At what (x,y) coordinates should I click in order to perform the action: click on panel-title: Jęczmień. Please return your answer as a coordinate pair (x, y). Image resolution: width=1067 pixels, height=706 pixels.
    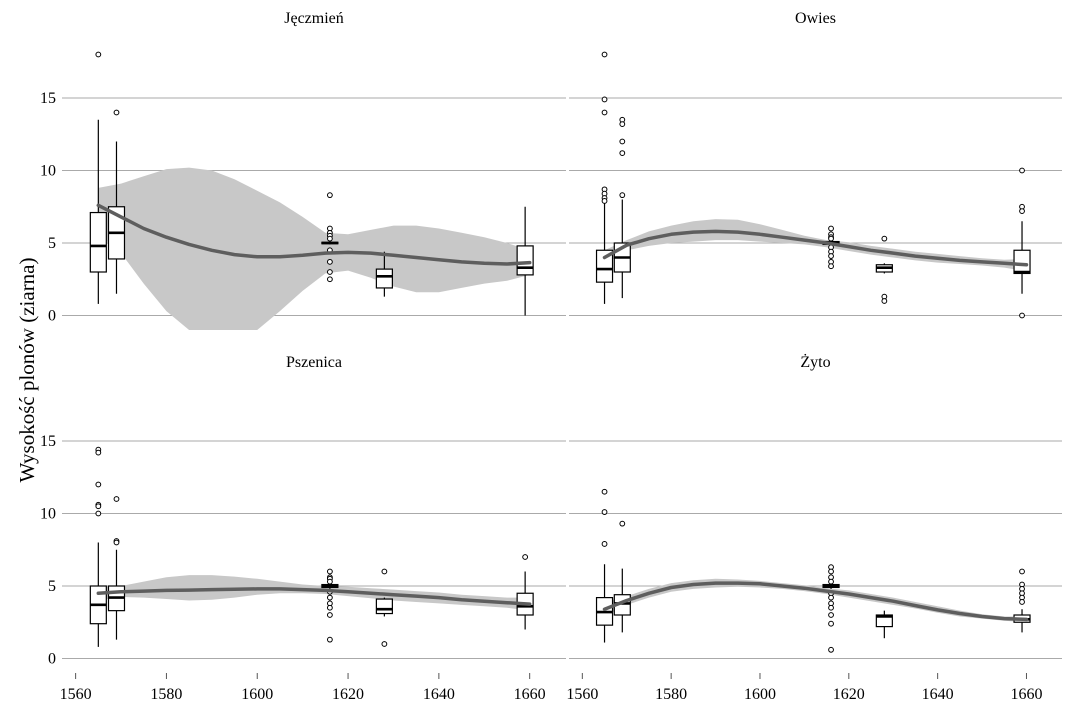
    Looking at the image, I should click on (314, 18).